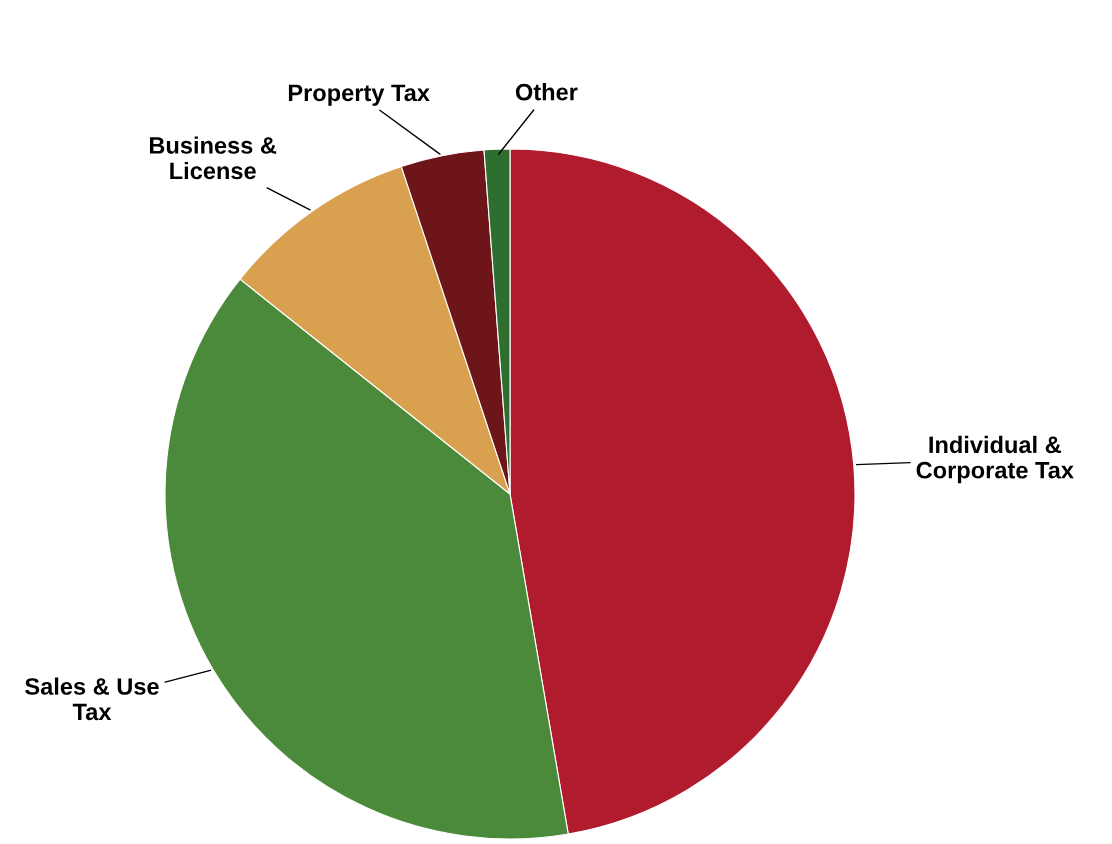 The image size is (1112, 844). I want to click on slice-label: Individual & Corporate Tax, so click(995, 459).